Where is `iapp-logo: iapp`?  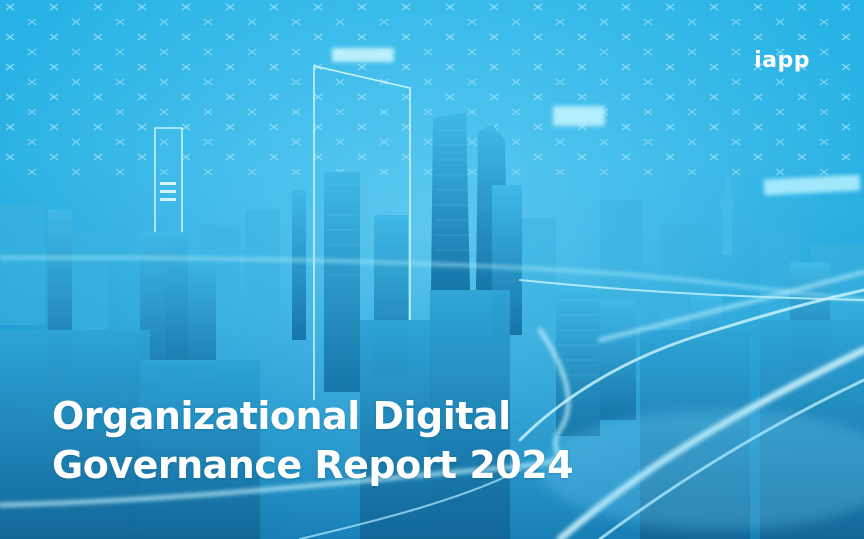 iapp-logo: iapp is located at coordinates (782, 60).